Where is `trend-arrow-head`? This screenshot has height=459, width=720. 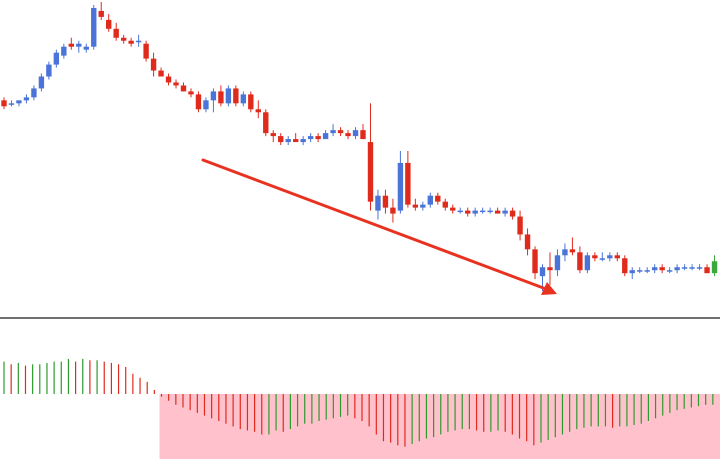 trend-arrow-head is located at coordinates (549, 288).